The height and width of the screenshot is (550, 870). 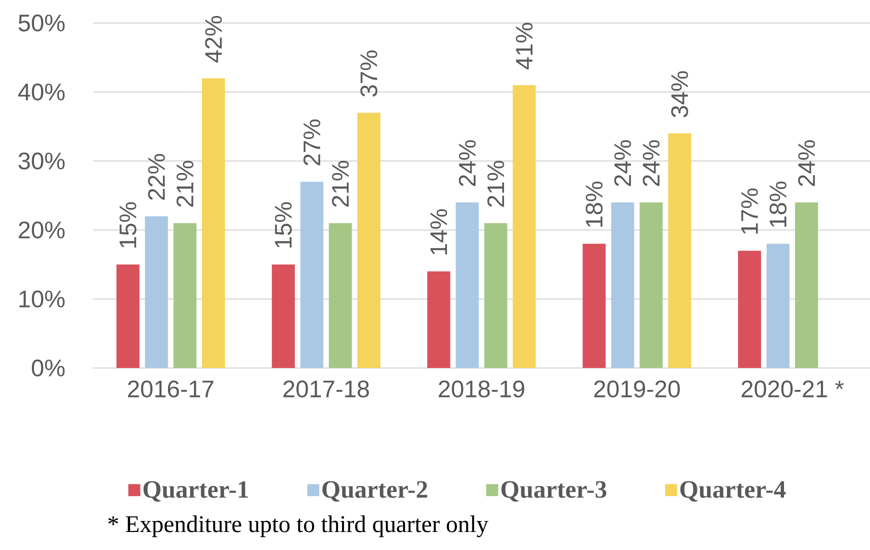 I want to click on legend-label: Quarter-1, so click(x=196, y=491).